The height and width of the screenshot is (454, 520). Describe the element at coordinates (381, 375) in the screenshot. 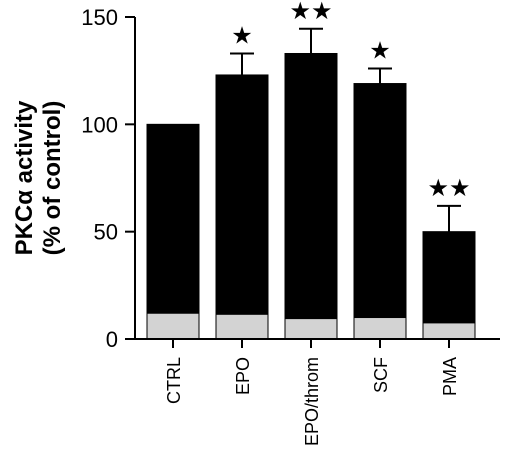

I see `x-category-label: SCF` at that location.